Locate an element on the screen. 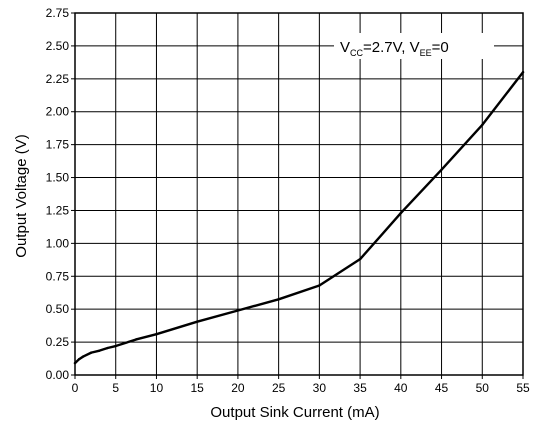 This screenshot has width=543, height=425. x-tick-label: 10 is located at coordinates (157, 388).